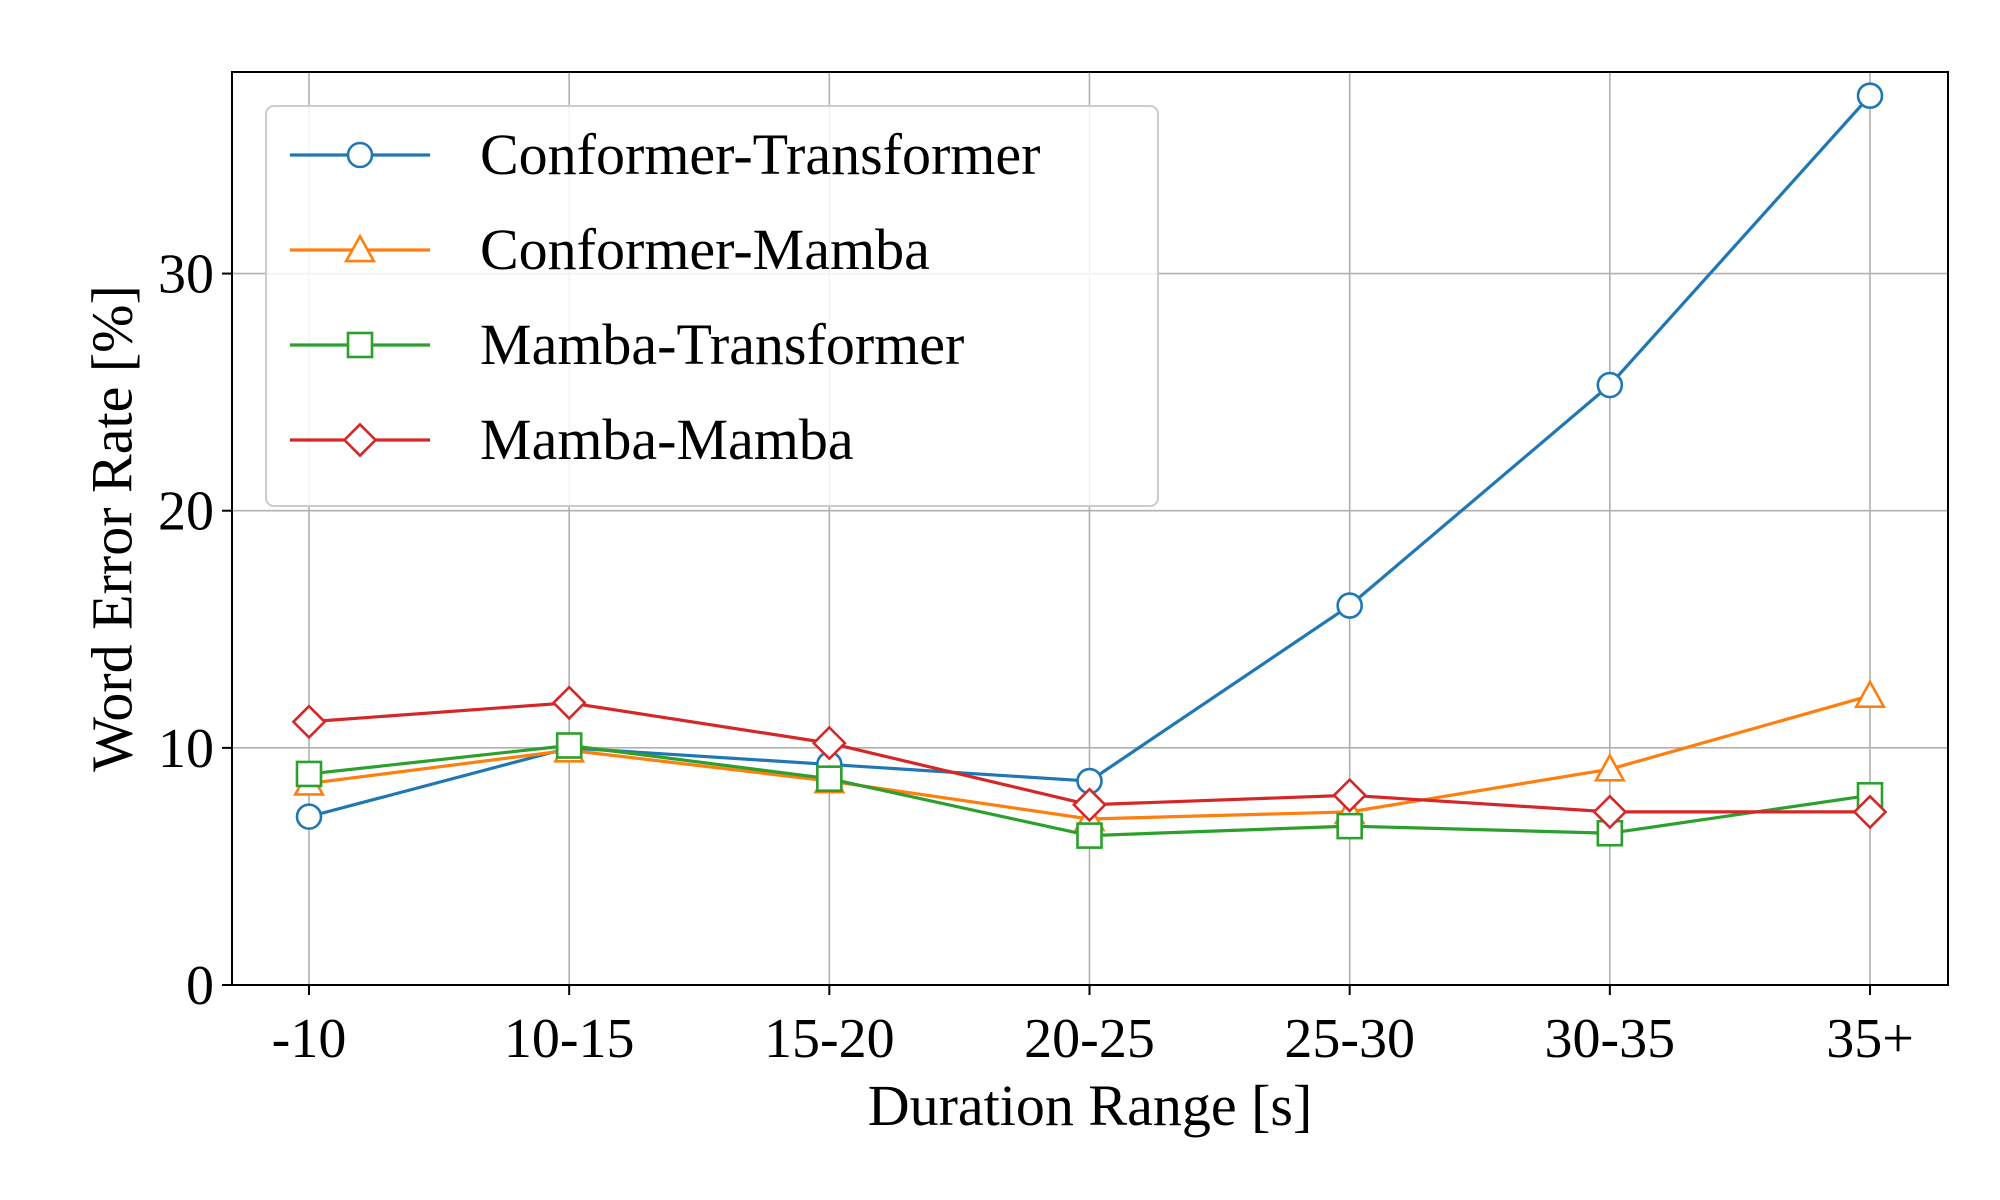 This screenshot has width=2000, height=1200. I want to click on series-mamba-mamba, so click(1089, 757).